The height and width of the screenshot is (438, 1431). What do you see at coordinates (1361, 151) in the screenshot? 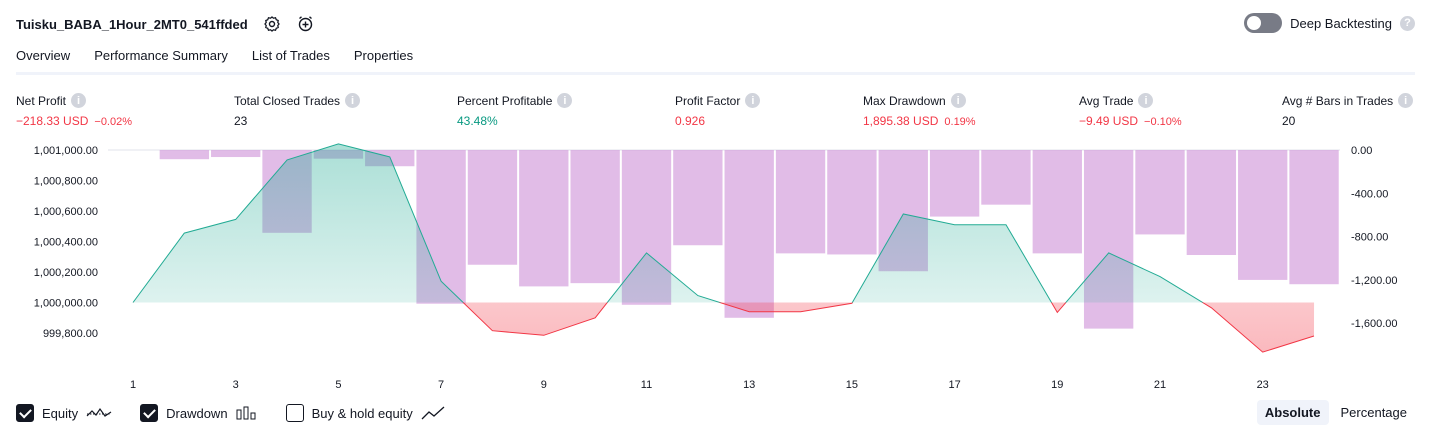
I see `y-right-tick-label: 0.00` at bounding box center [1361, 151].